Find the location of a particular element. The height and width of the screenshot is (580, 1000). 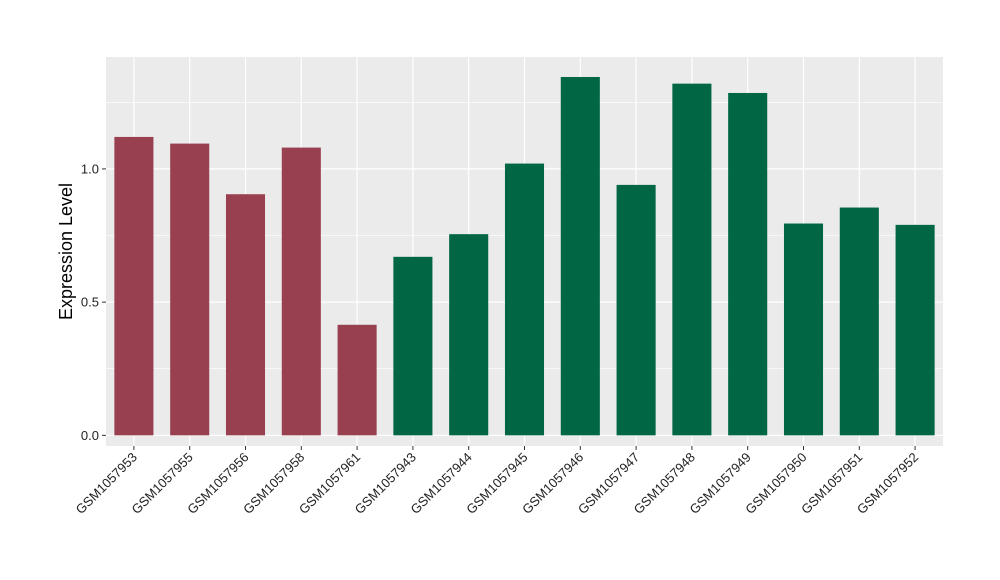

y-tick-label-0: 0.0 is located at coordinates (90, 435).